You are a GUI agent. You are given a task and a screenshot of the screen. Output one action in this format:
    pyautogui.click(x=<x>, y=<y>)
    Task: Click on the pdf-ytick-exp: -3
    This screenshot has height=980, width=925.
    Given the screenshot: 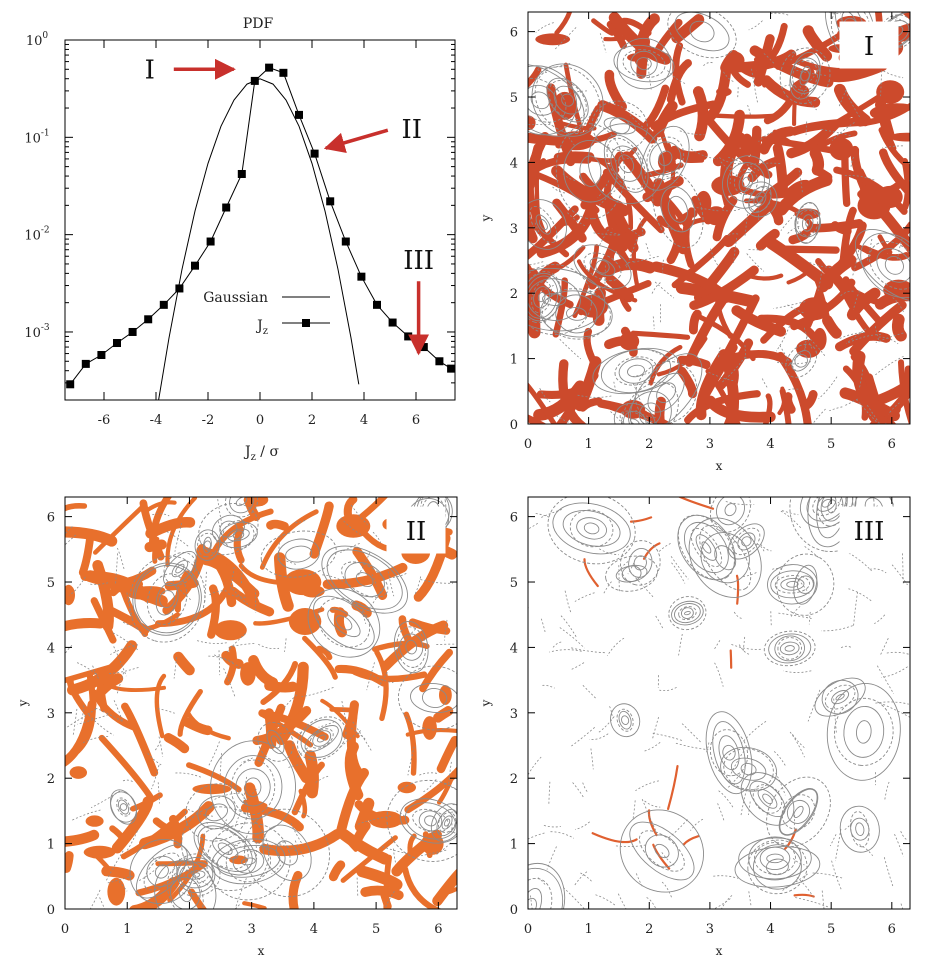 What is the action you would take?
    pyautogui.click(x=45, y=328)
    